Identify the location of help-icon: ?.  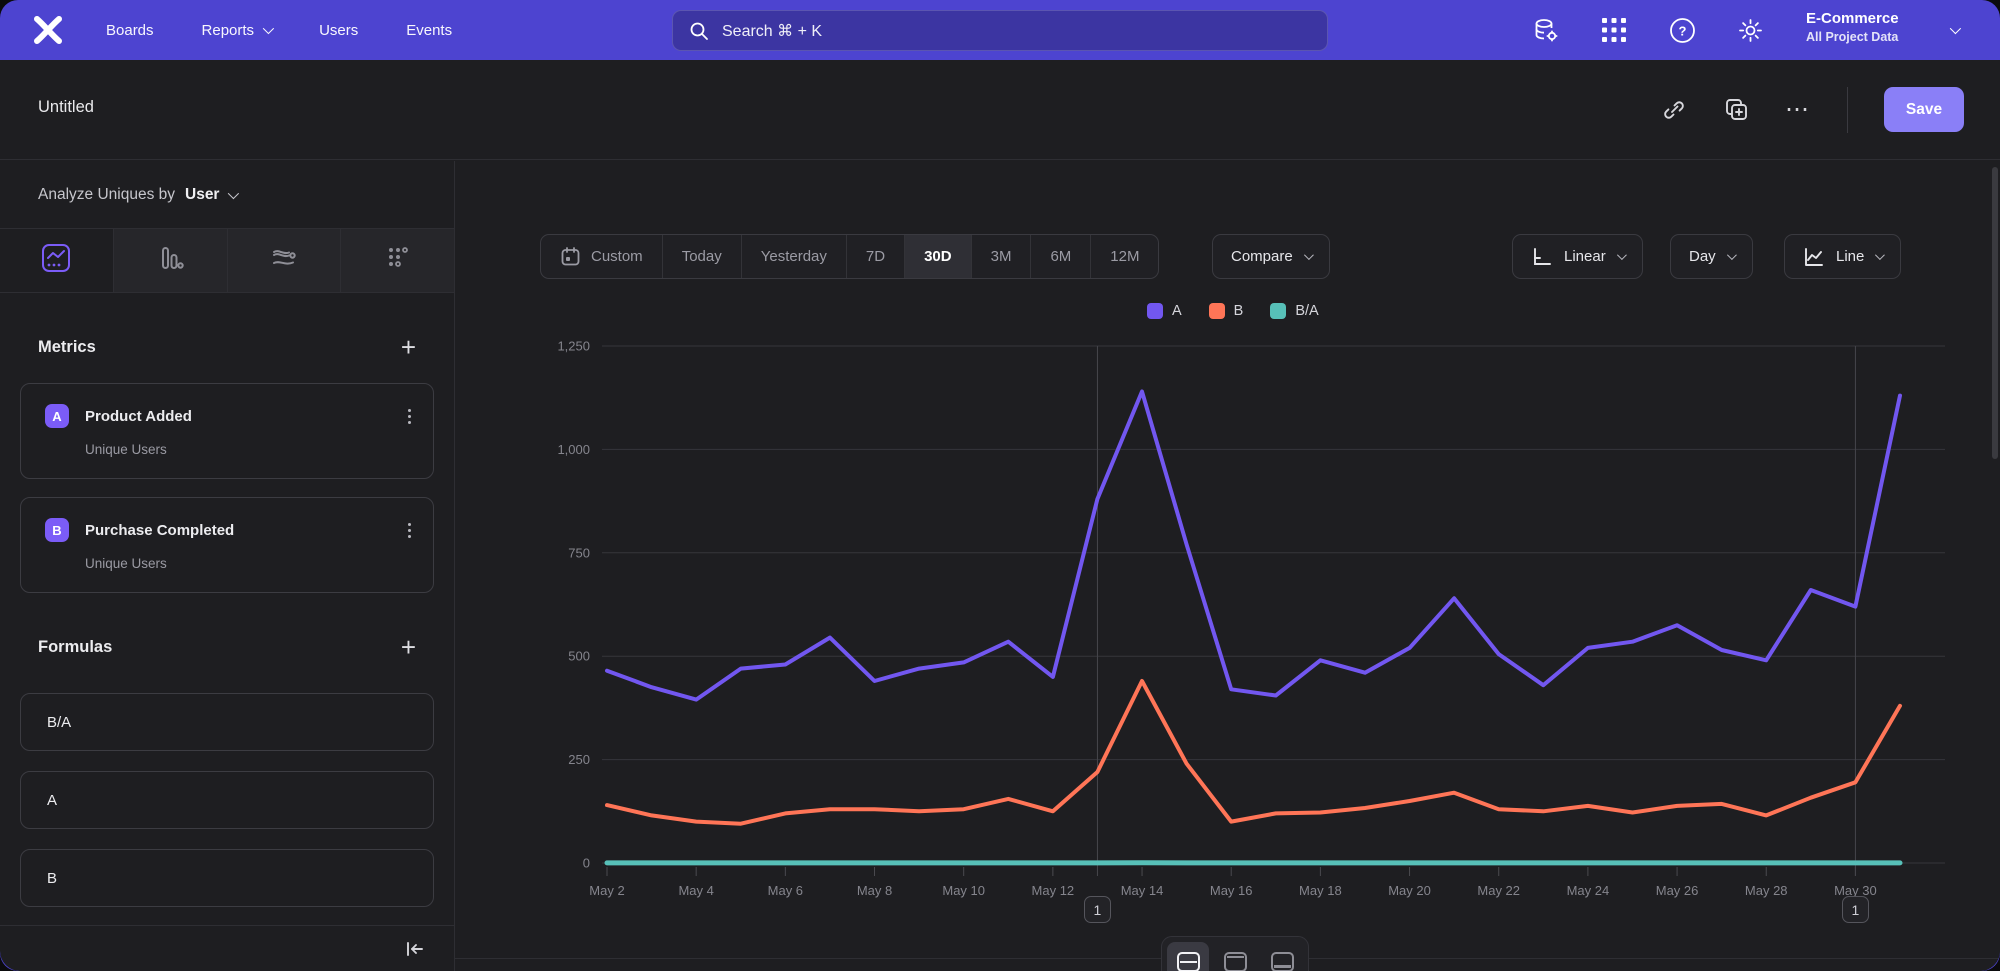
(1682, 30).